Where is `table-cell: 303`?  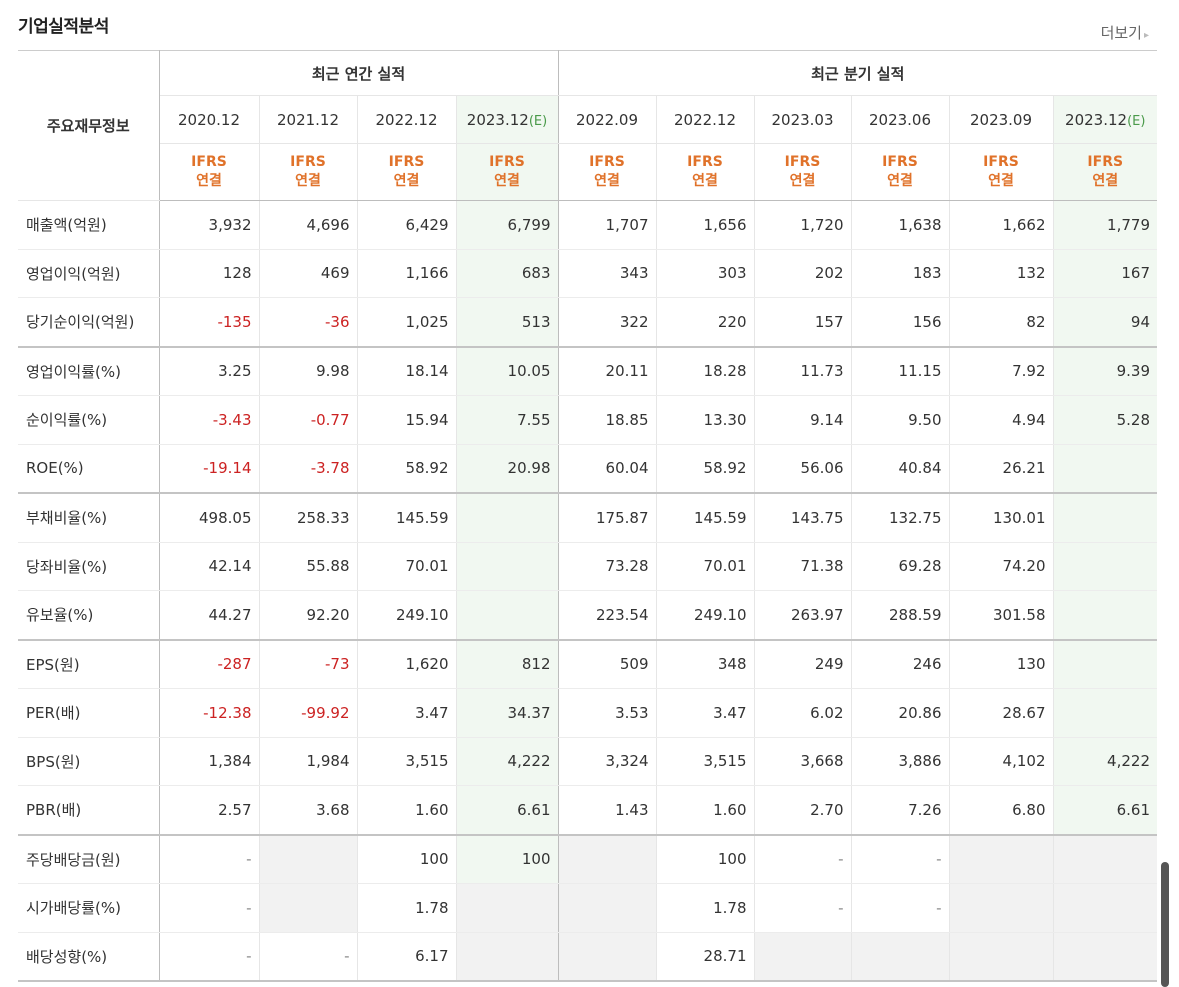
table-cell: 303 is located at coordinates (704, 273).